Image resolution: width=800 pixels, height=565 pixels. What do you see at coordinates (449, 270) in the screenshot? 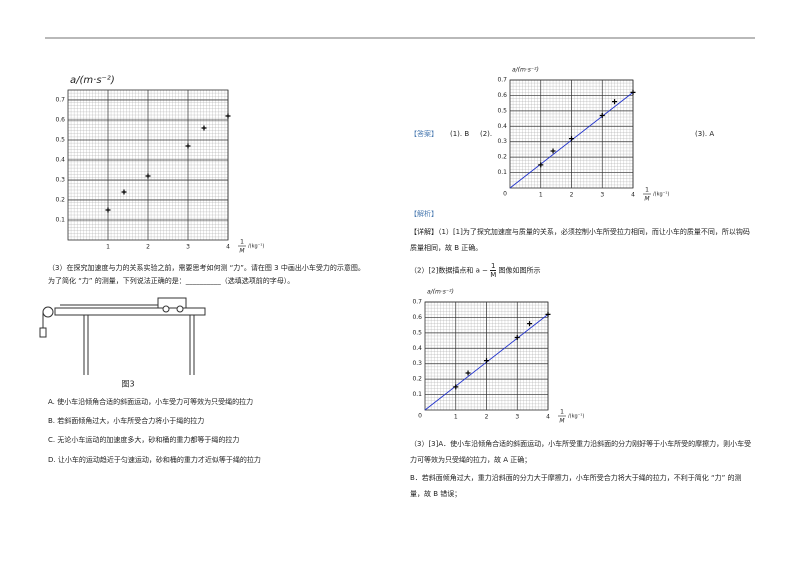
I see `detail-text: （2）[2]数据描点和 a −` at bounding box center [449, 270].